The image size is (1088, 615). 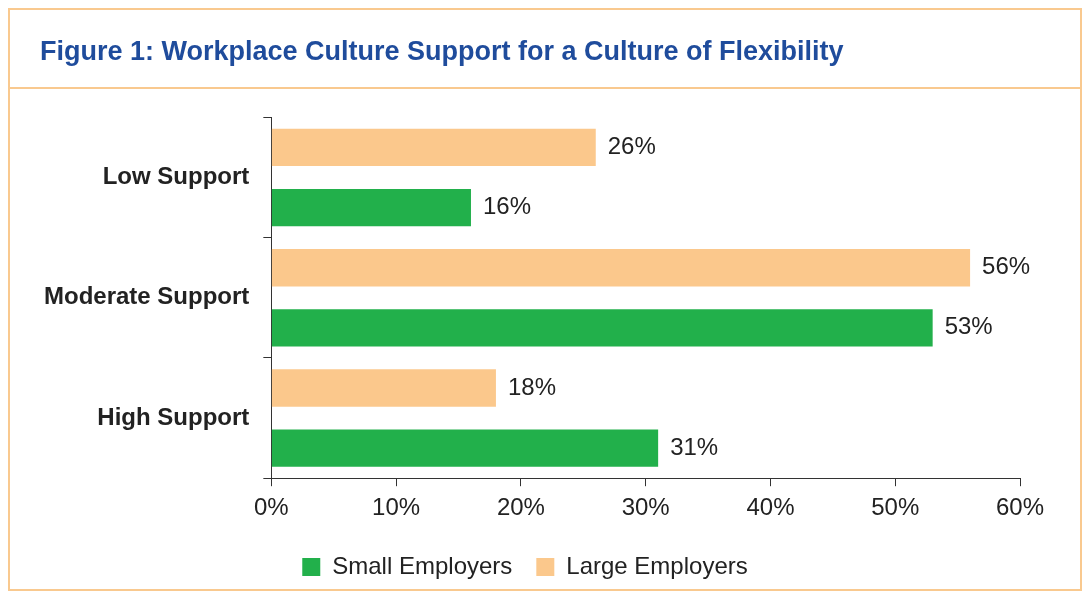 I want to click on data-label: 26%, so click(x=631, y=146).